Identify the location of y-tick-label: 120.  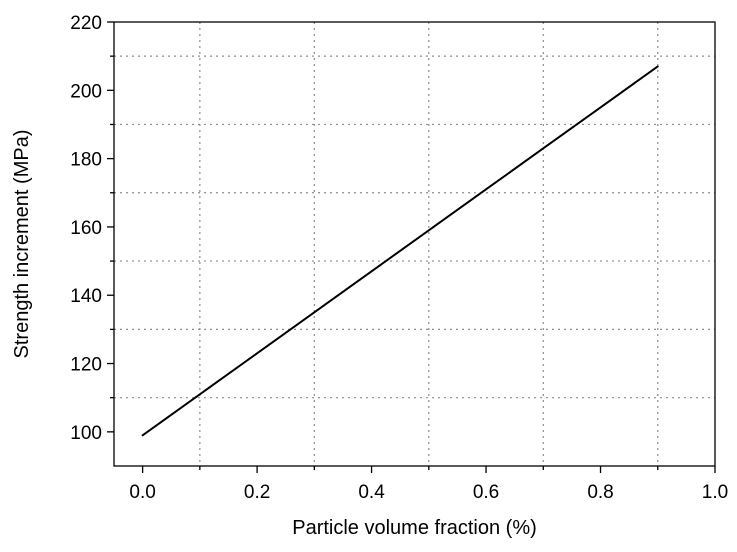
(86, 365).